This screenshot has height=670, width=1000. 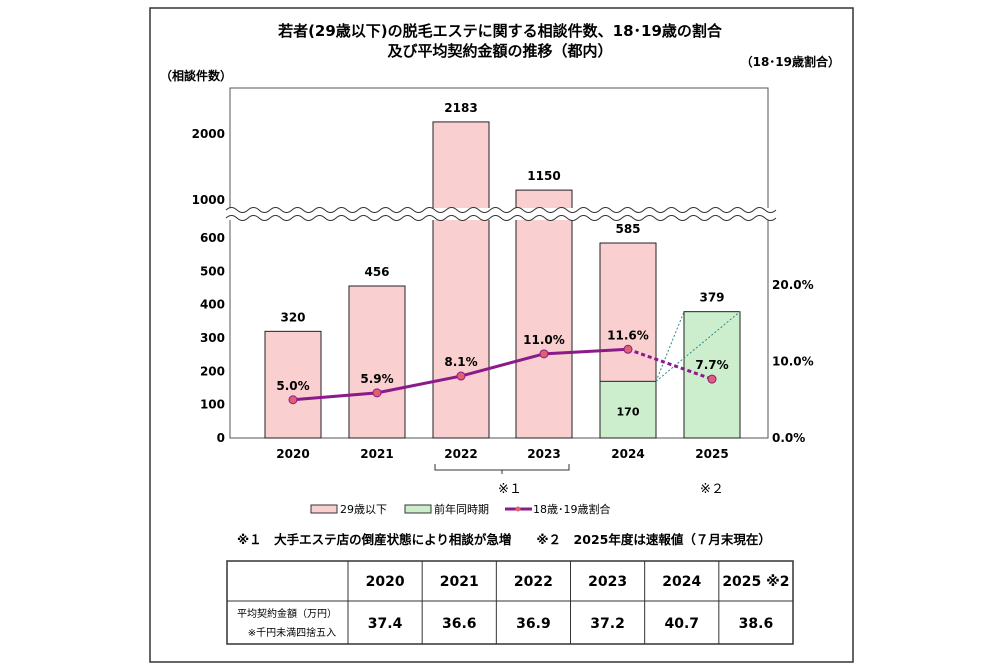 I want to click on table-cell: 40.7, so click(x=681, y=624).